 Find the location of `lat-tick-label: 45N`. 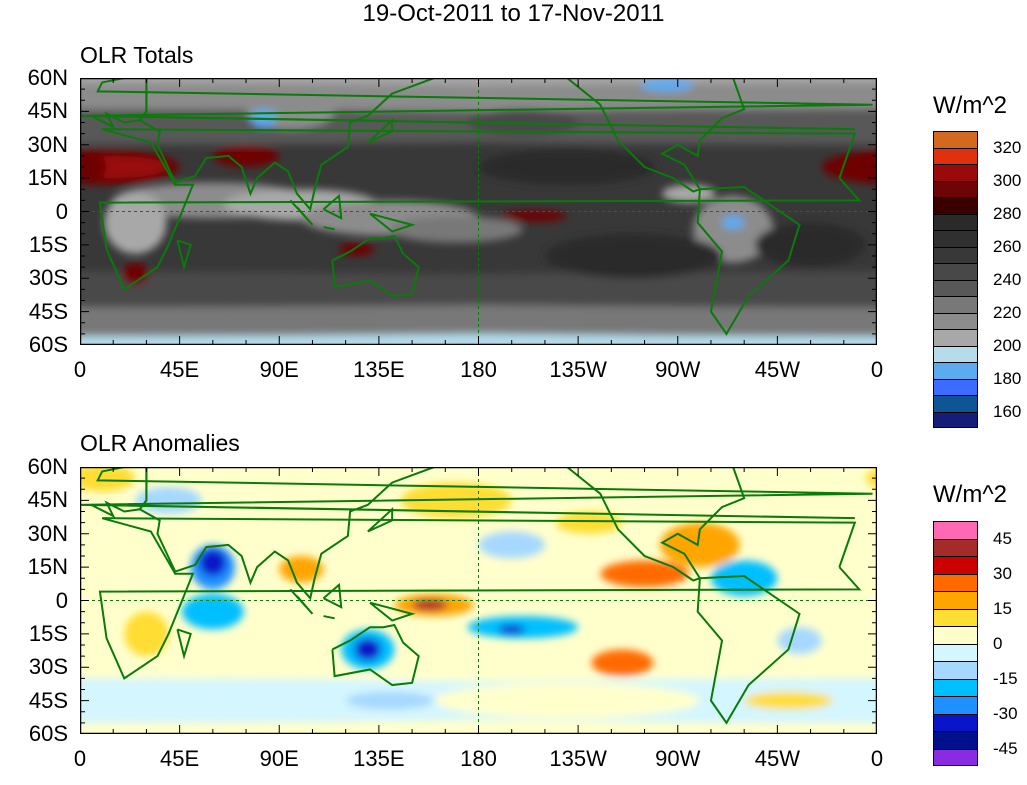

lat-tick-label: 45N is located at coordinates (47, 500).